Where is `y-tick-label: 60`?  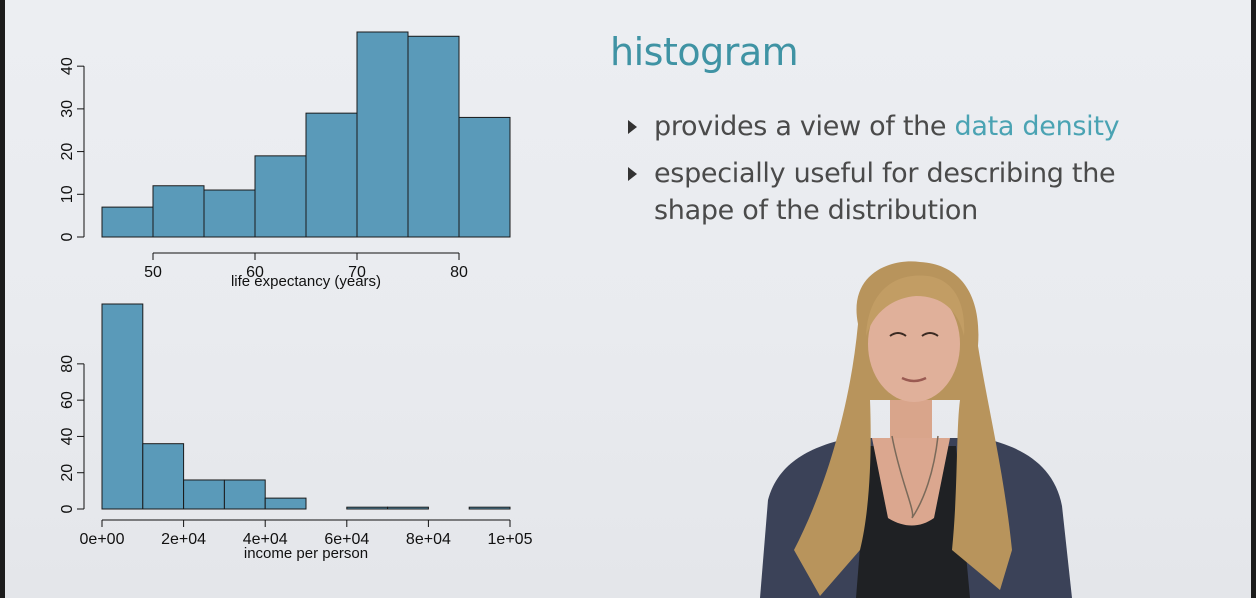
y-tick-label: 60 is located at coordinates (67, 400).